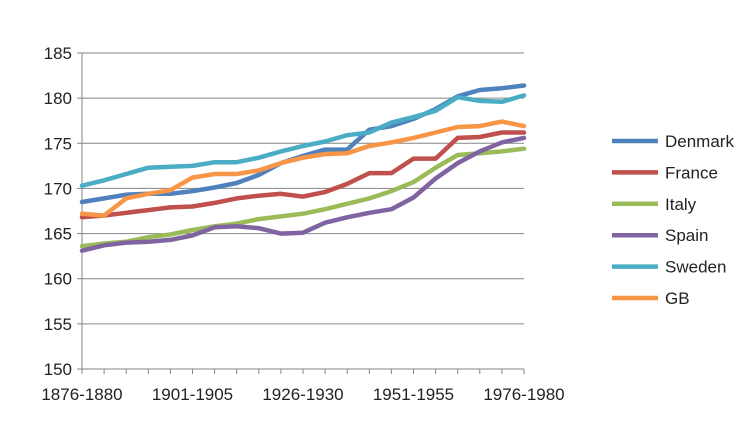  I want to click on series-line-gb, so click(303, 168).